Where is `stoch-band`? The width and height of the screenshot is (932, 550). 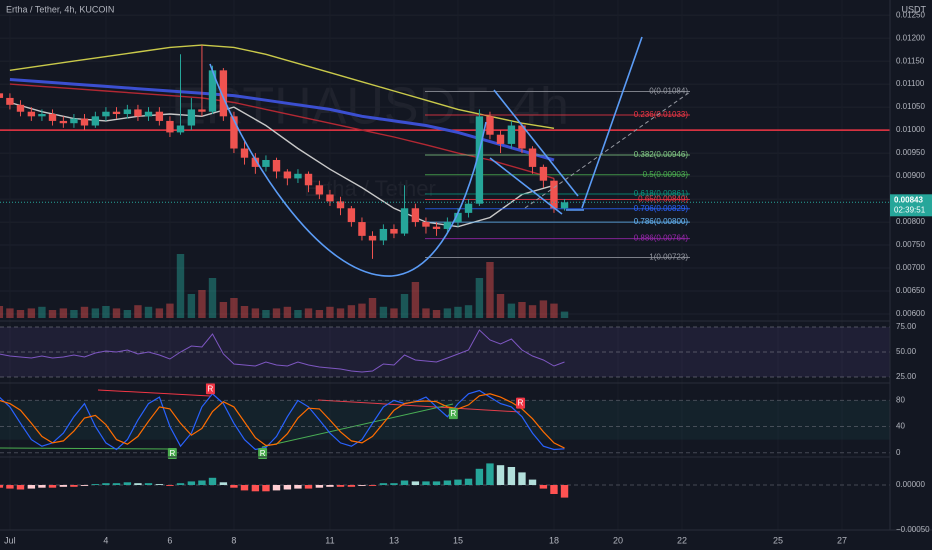 stoch-band is located at coordinates (445, 420).